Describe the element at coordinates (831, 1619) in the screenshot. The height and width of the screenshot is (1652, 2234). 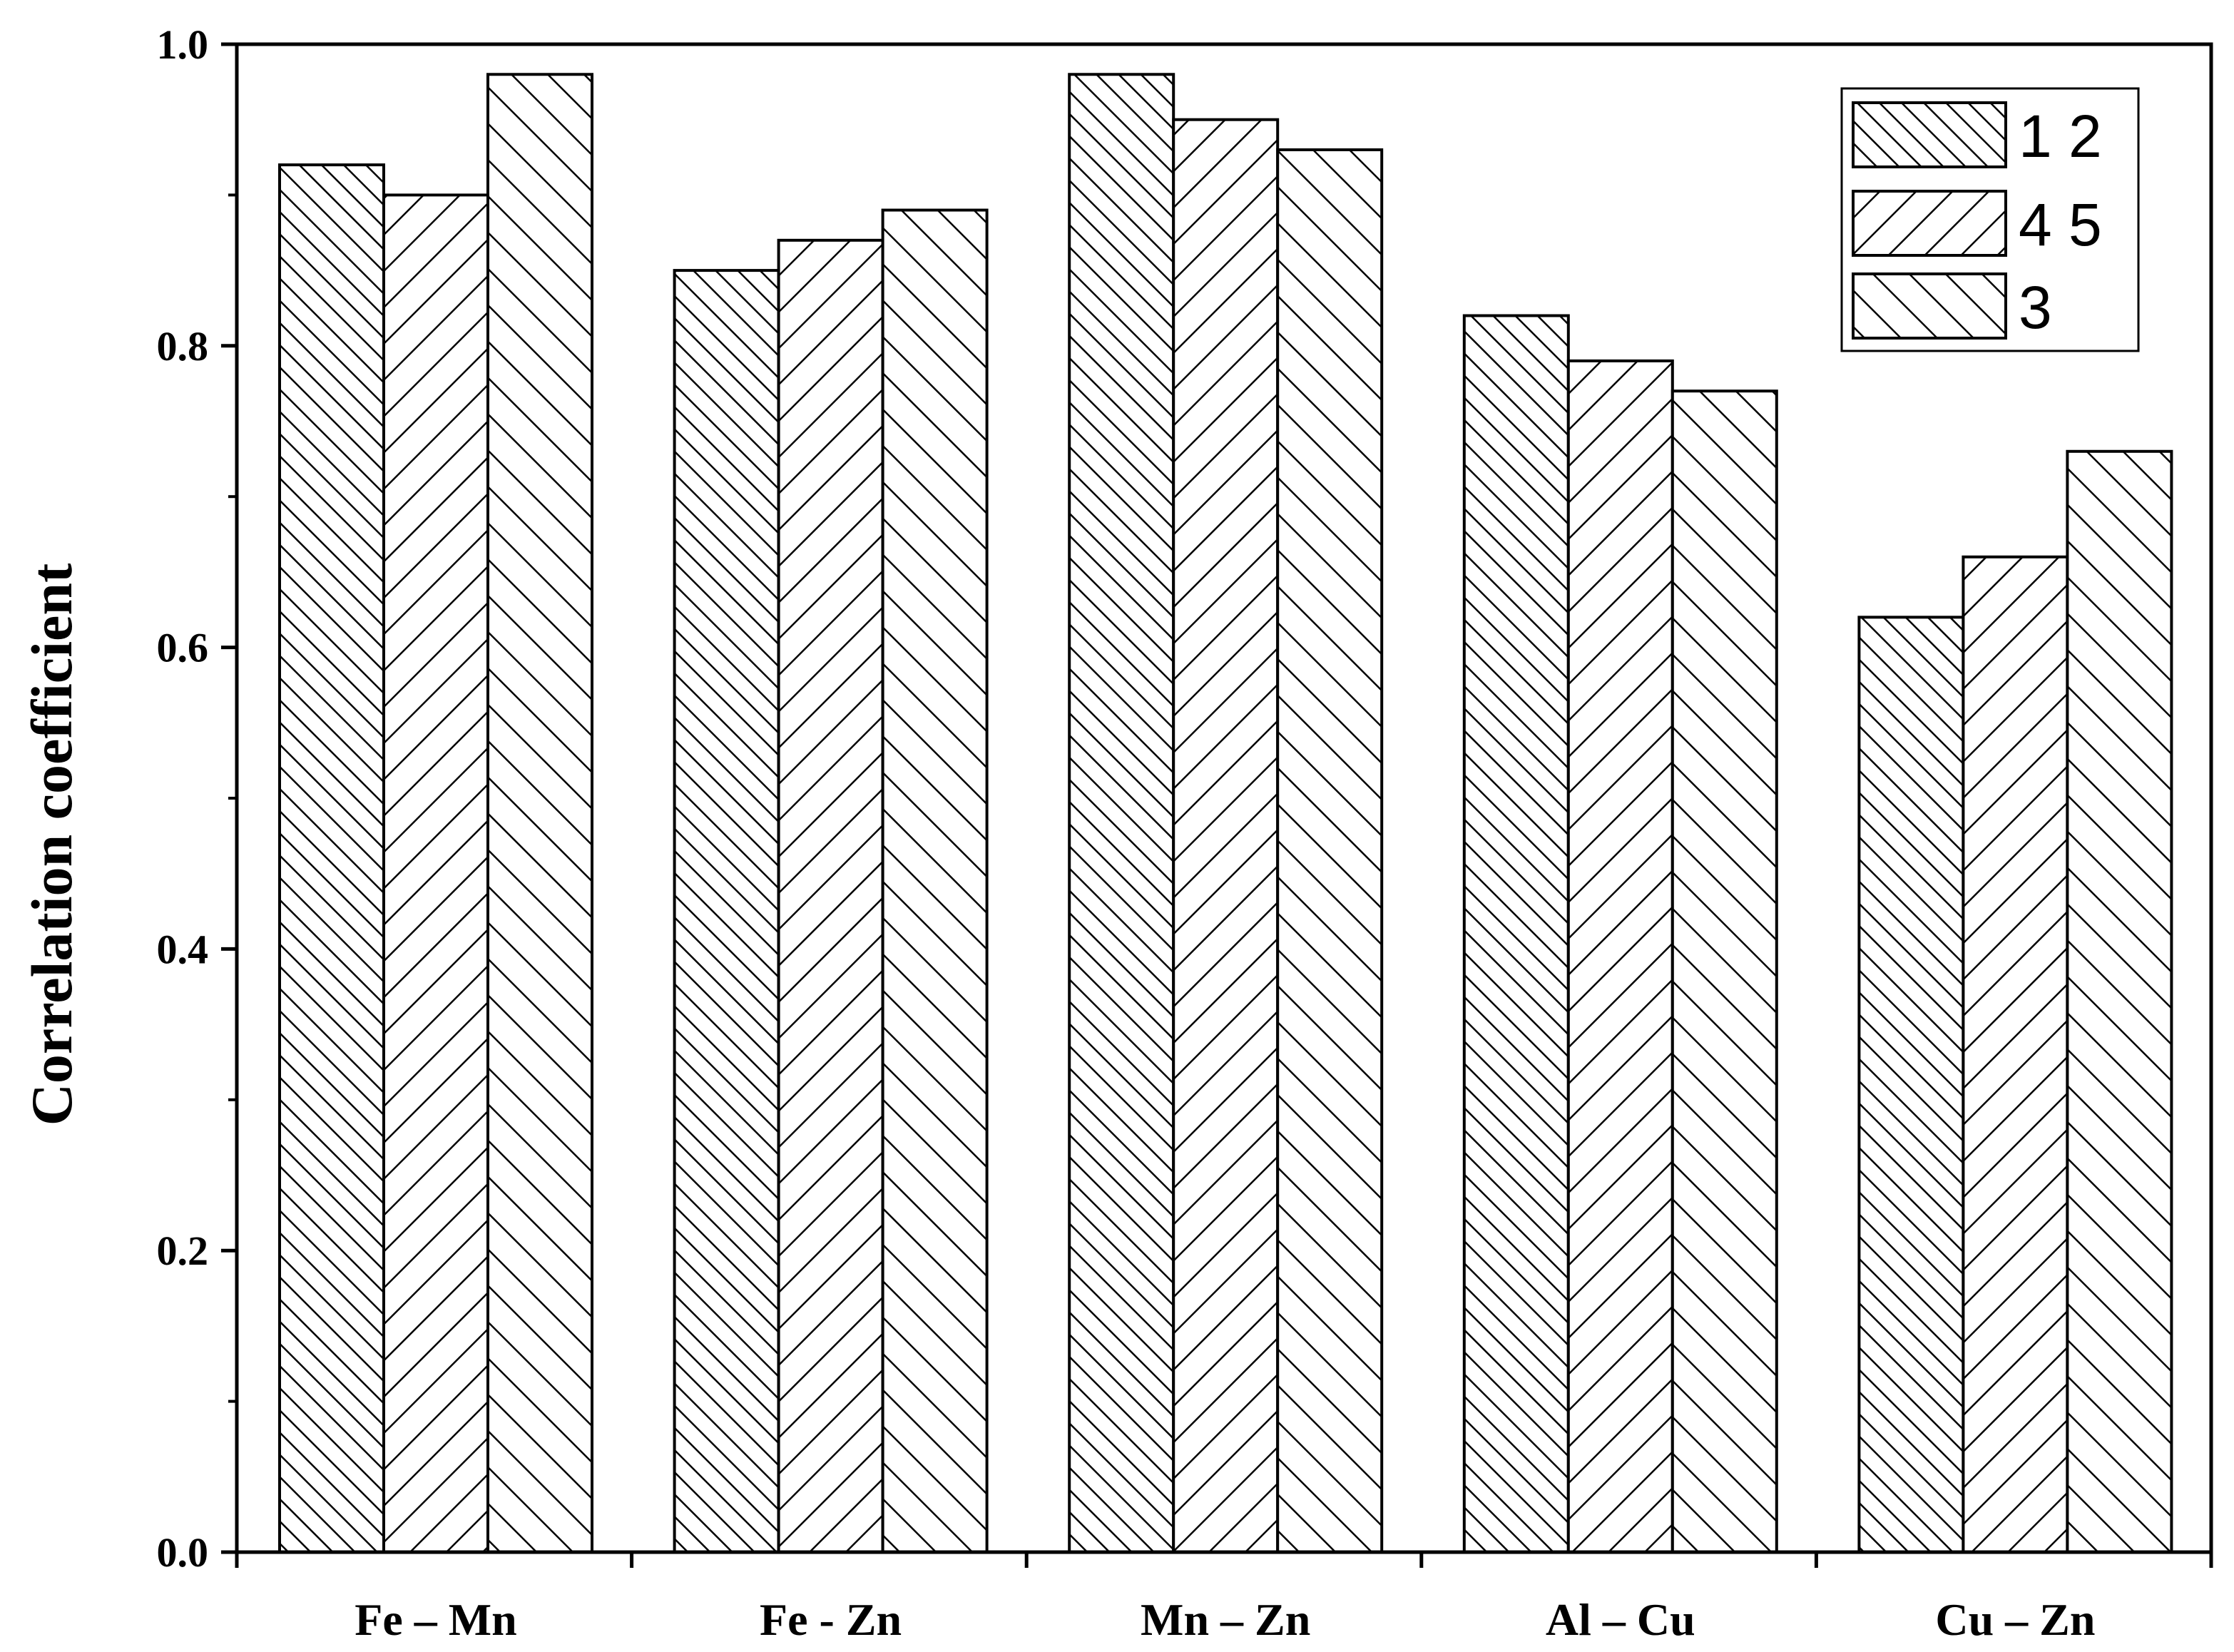
I see `x-category-label: Fe - Zn` at that location.